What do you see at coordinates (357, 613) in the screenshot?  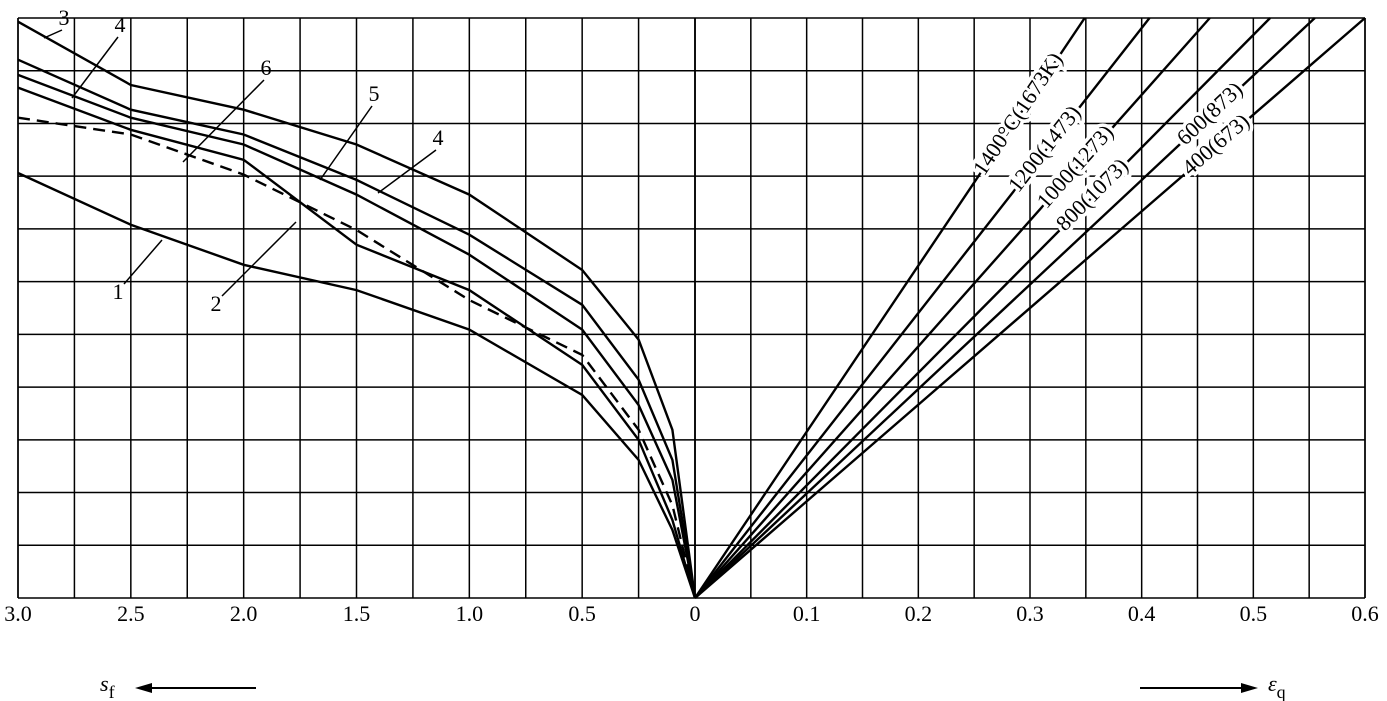 I see `x-tick-label: 1.5` at bounding box center [357, 613].